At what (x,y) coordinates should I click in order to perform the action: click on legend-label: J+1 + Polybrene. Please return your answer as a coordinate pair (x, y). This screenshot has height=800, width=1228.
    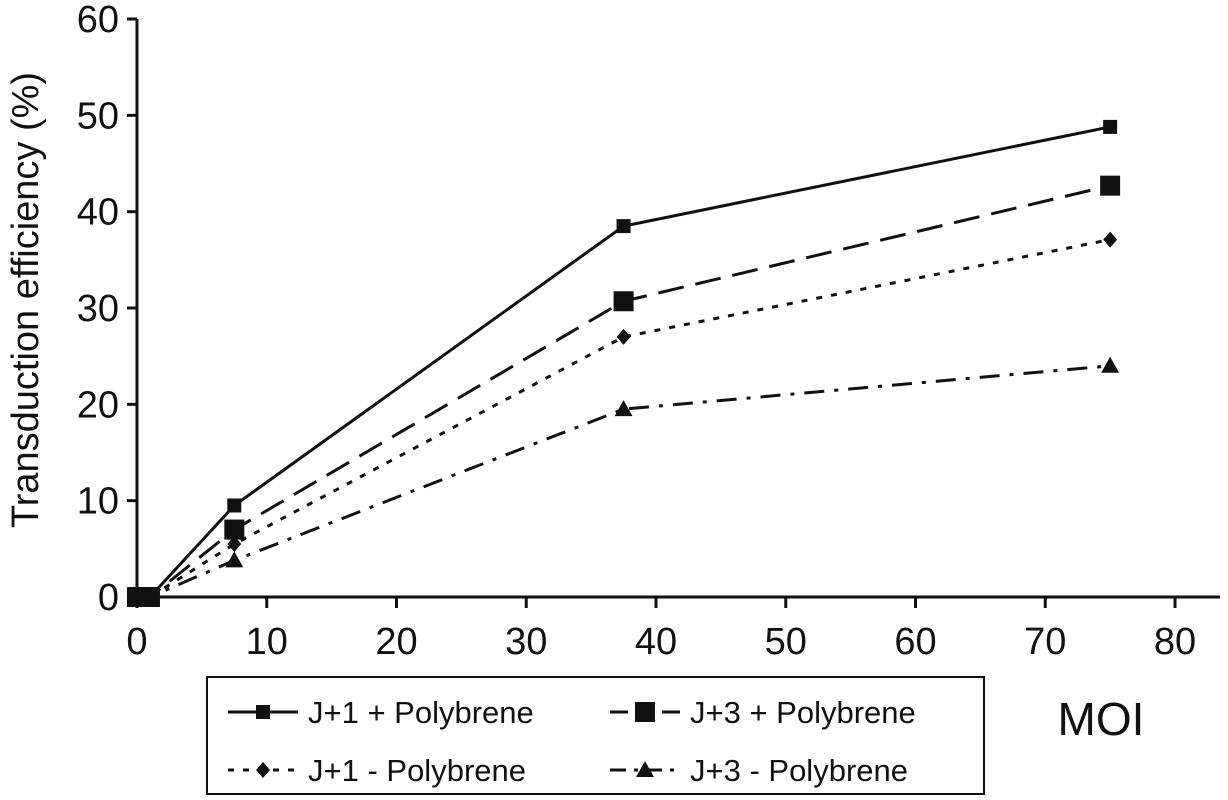
    Looking at the image, I should click on (421, 712).